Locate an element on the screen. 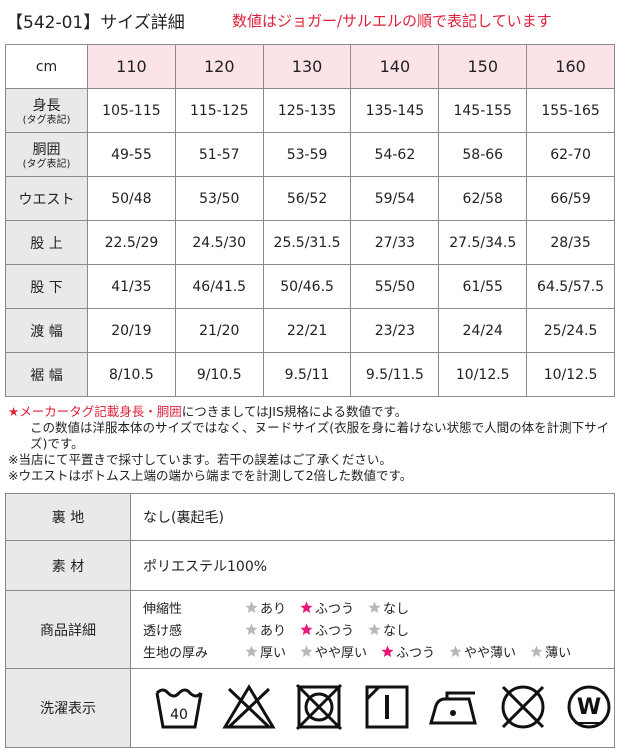 Image resolution: width=620 pixels, height=748 pixels. cell: 115-125 is located at coordinates (219, 110).